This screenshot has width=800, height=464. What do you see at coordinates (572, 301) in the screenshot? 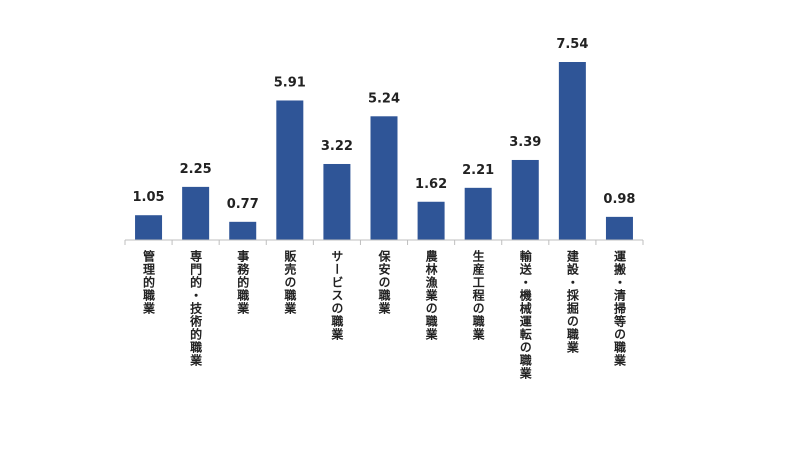
I see `x-tick-label: 建設・採掘の職業` at bounding box center [572, 301].